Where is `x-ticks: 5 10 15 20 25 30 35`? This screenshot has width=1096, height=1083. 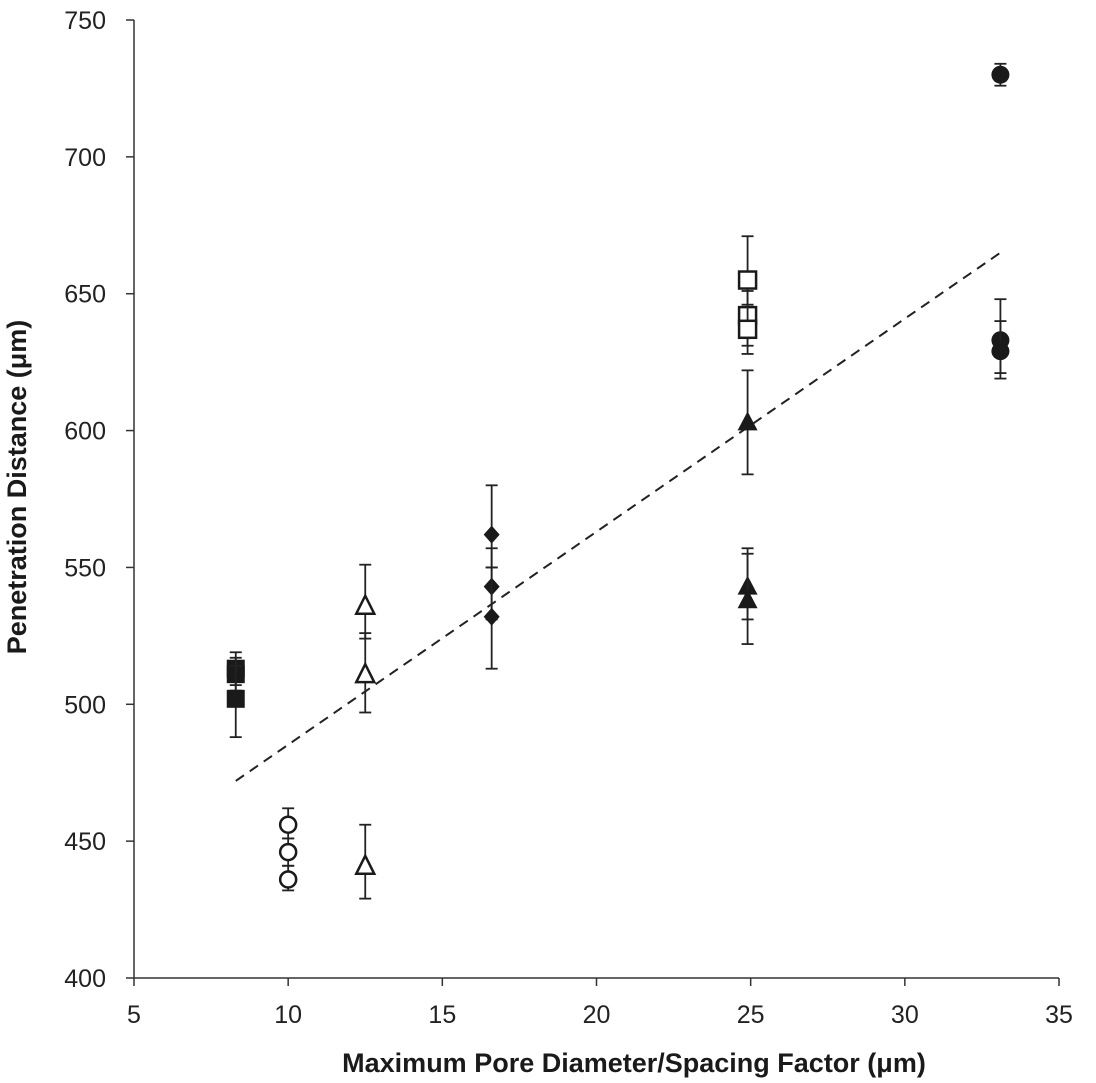 x-ticks: 5 10 15 20 25 30 35 is located at coordinates (600, 1003).